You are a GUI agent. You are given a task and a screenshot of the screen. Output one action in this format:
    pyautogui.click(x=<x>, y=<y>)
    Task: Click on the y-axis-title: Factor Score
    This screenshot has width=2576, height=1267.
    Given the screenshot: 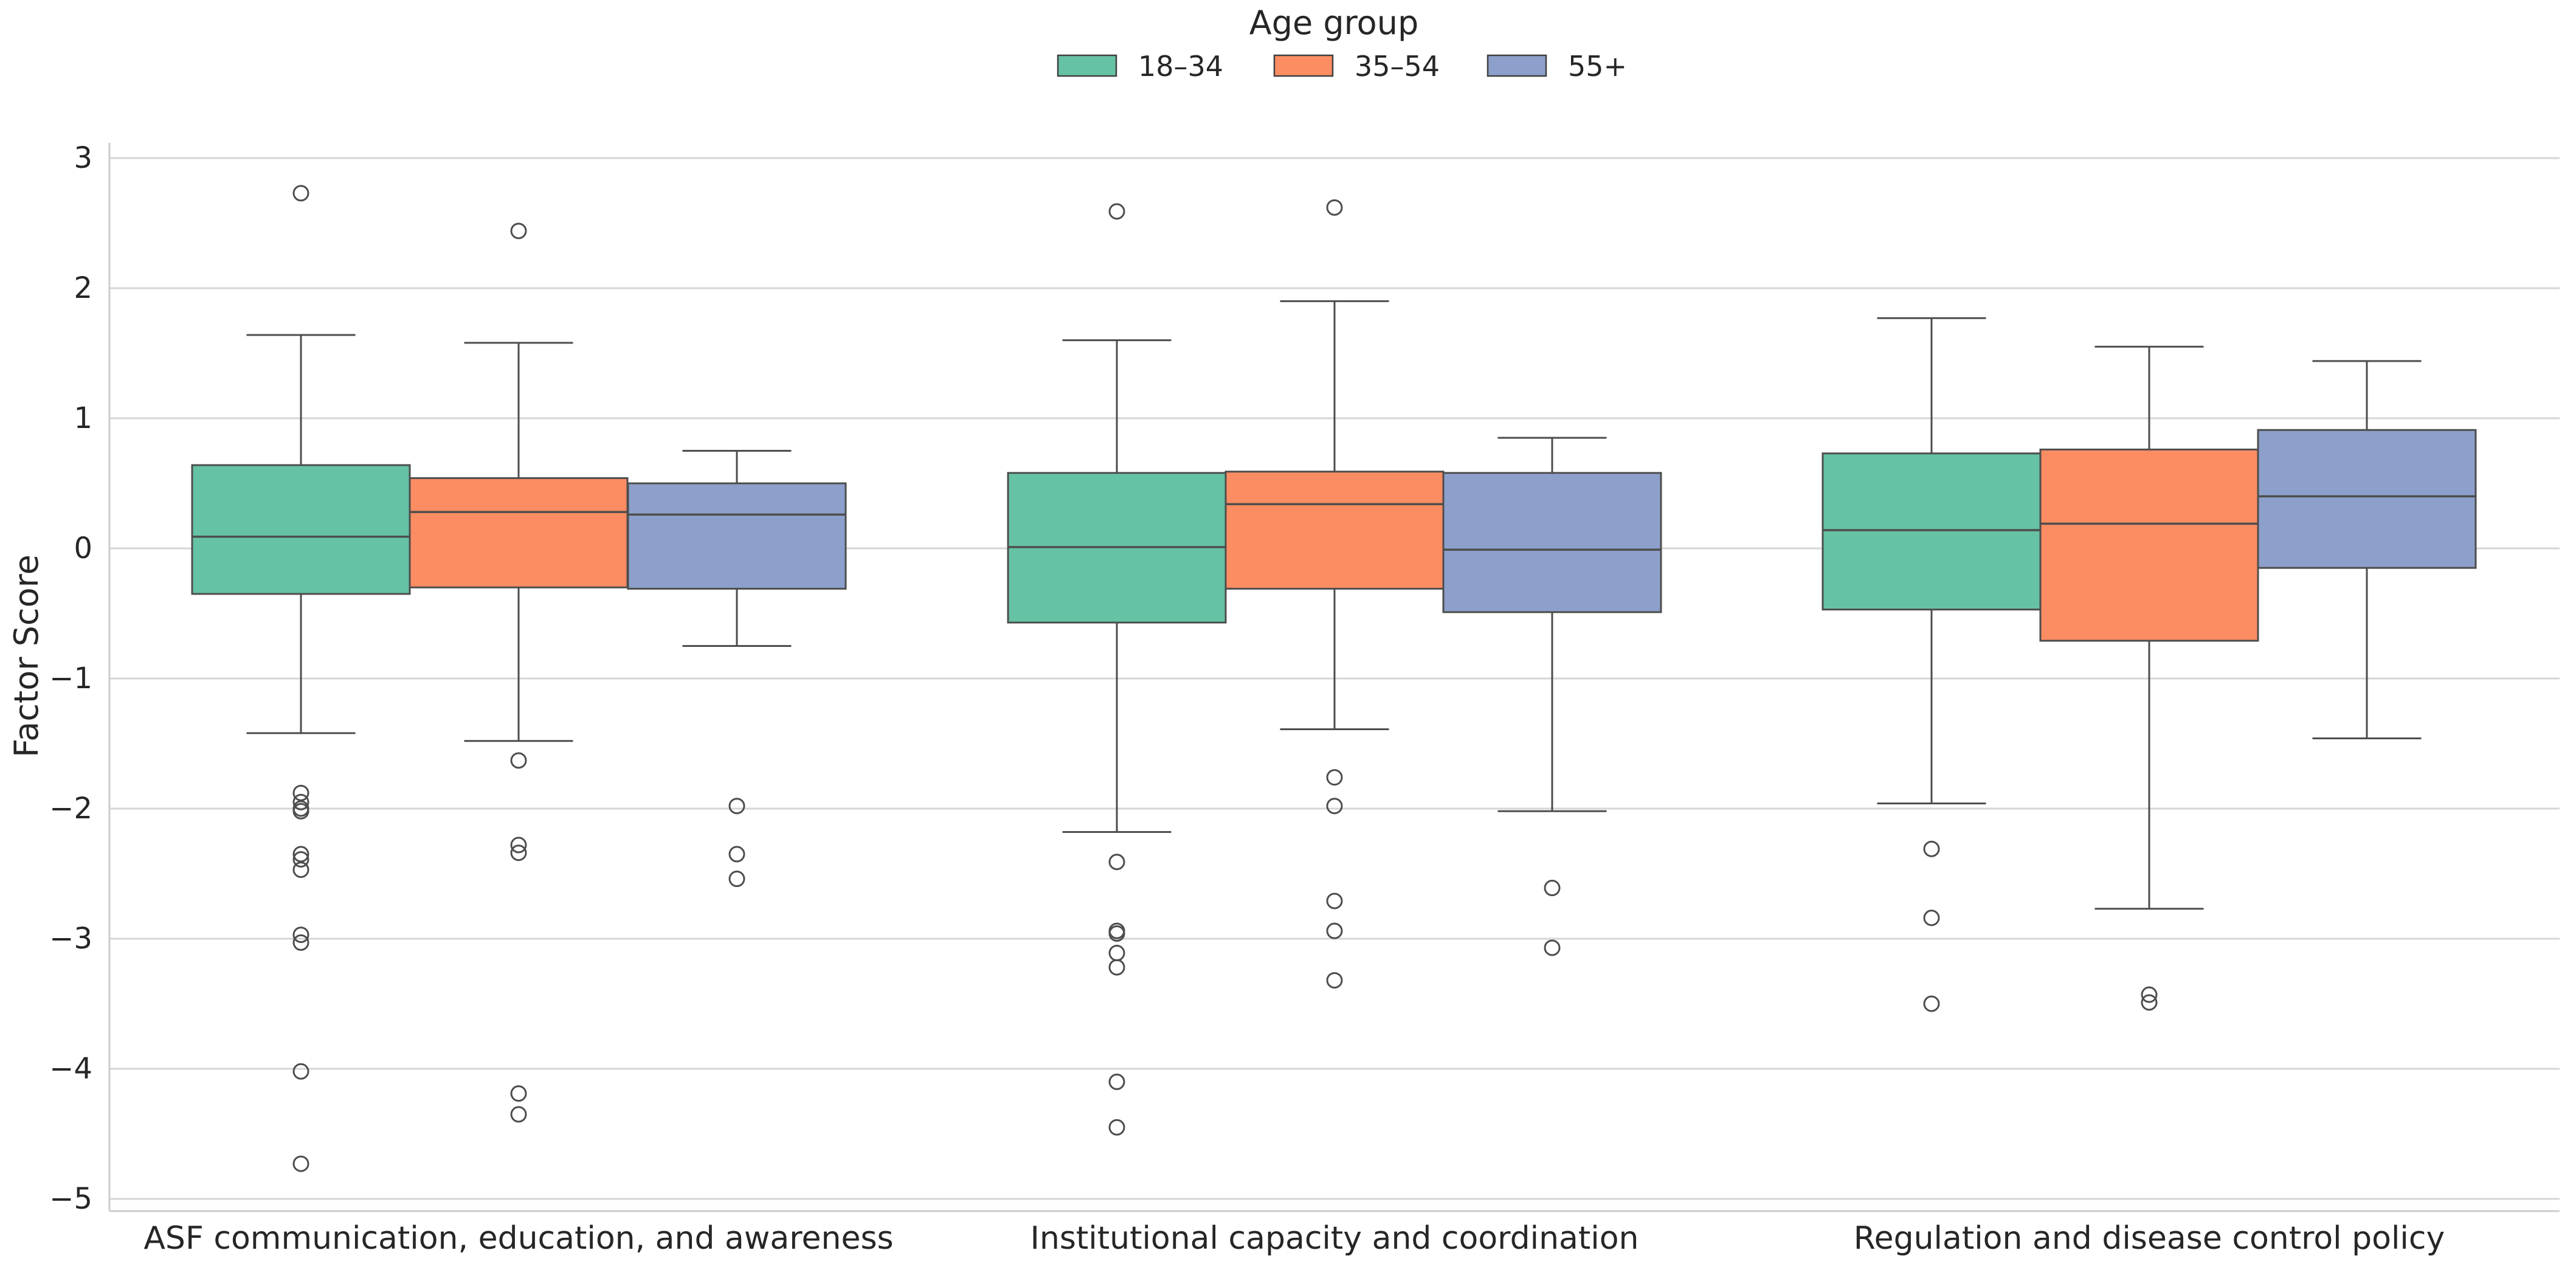 What is the action you would take?
    pyautogui.click(x=26, y=656)
    